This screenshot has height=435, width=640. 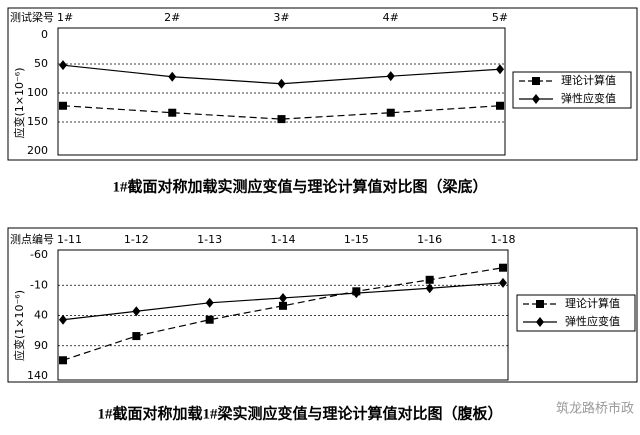 What do you see at coordinates (283, 239) in the screenshot?
I see `x-tick-label: 1-14` at bounding box center [283, 239].